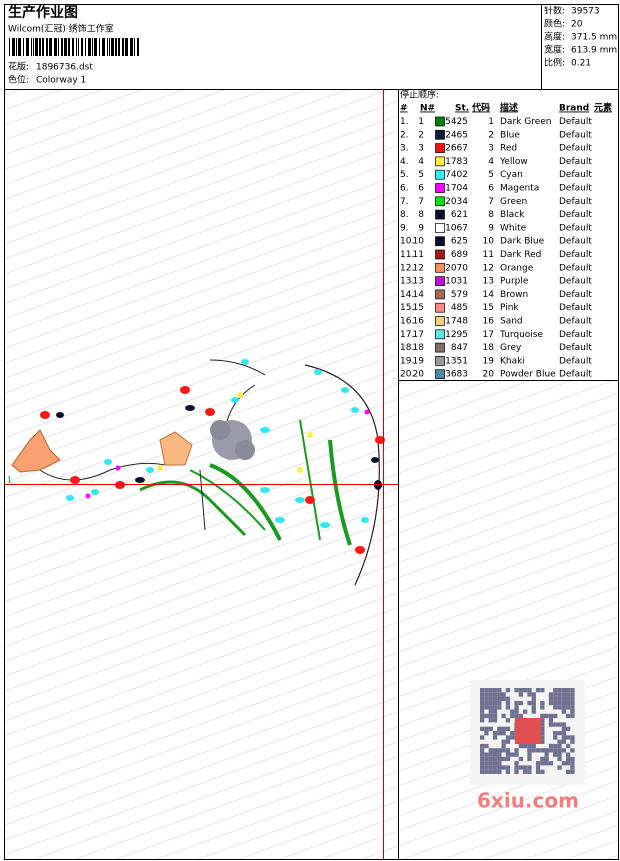 This screenshot has width=620, height=861. Describe the element at coordinates (421, 189) in the screenshot. I see `row-needle: 6` at that location.